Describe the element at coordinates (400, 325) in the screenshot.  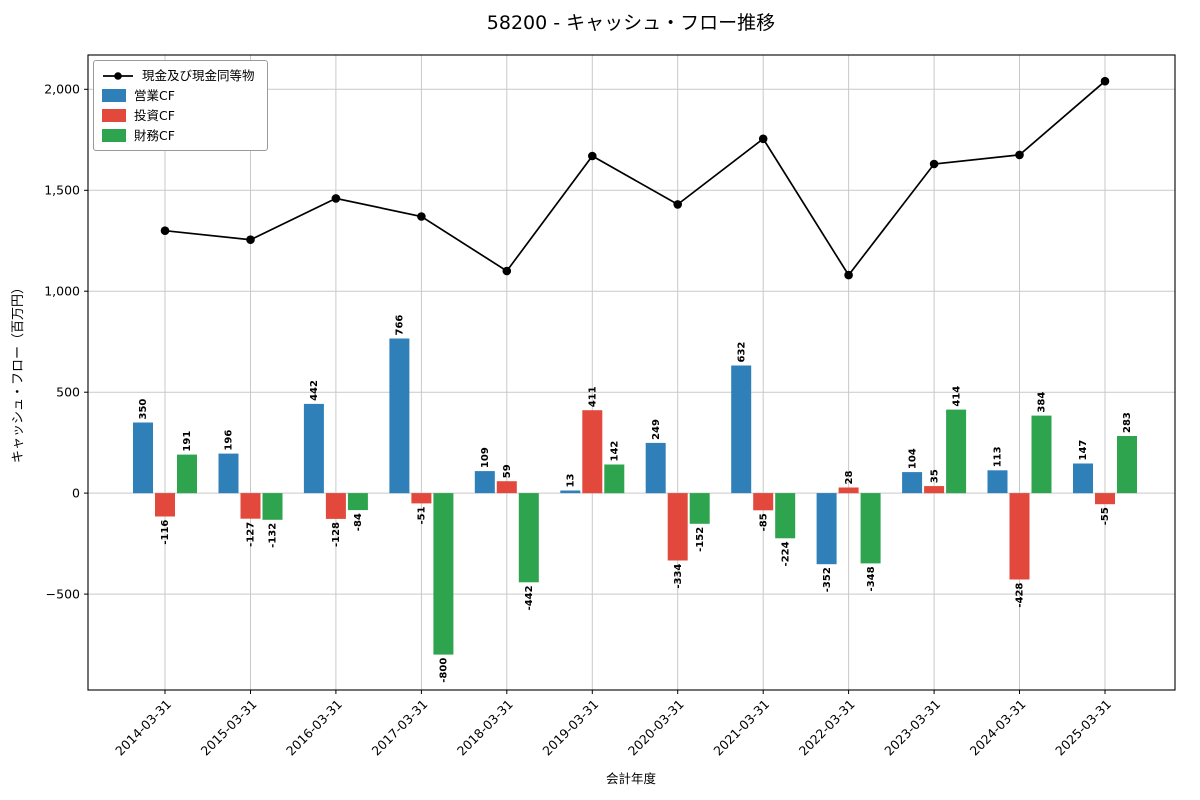
I see `svg-text: 766` at that location.